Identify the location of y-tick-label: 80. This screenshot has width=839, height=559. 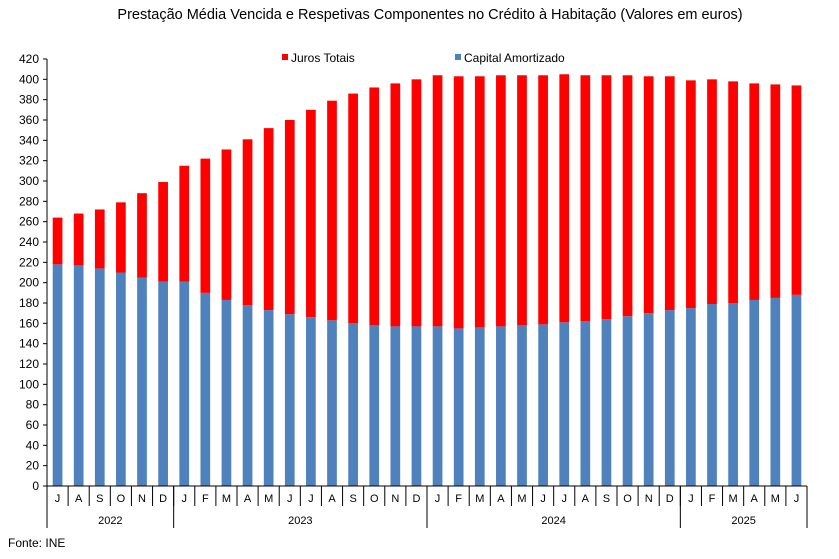
(33, 405).